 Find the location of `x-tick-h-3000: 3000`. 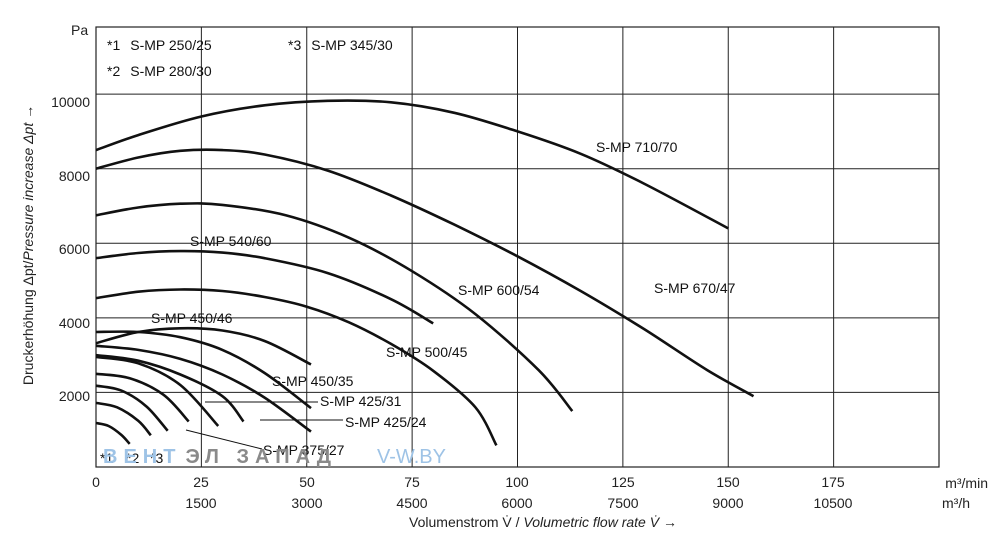

x-tick-h-3000: 3000 is located at coordinates (306, 503).